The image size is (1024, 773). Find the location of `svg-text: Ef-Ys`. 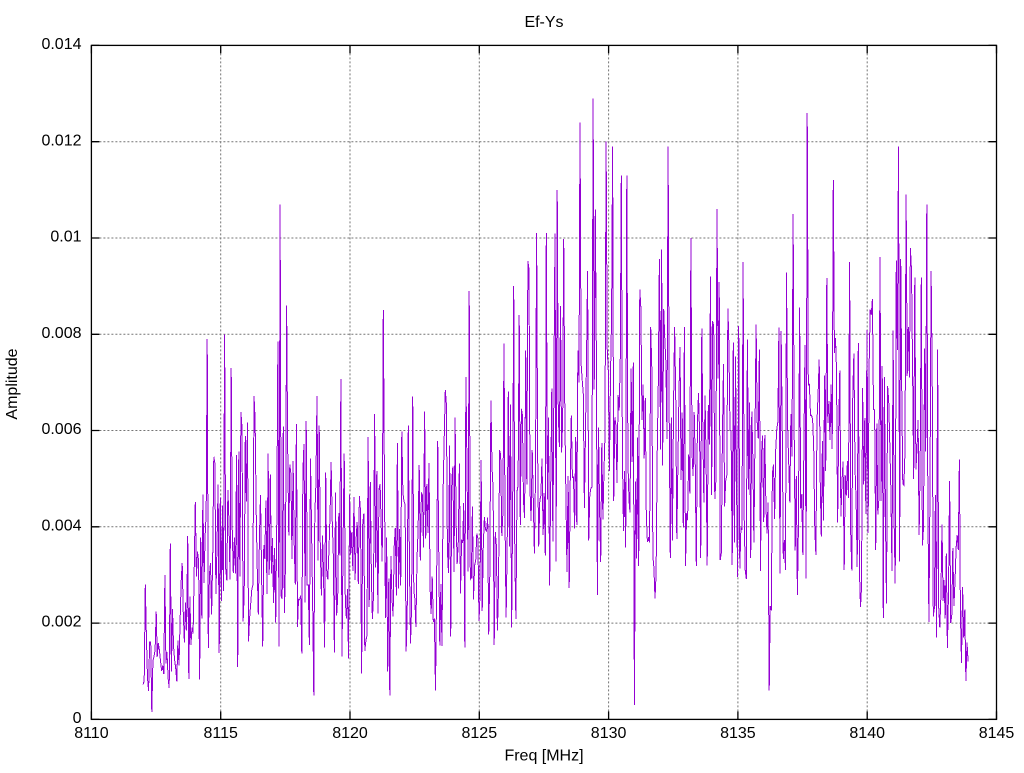

svg-text: Ef-Ys is located at coordinates (543, 22).